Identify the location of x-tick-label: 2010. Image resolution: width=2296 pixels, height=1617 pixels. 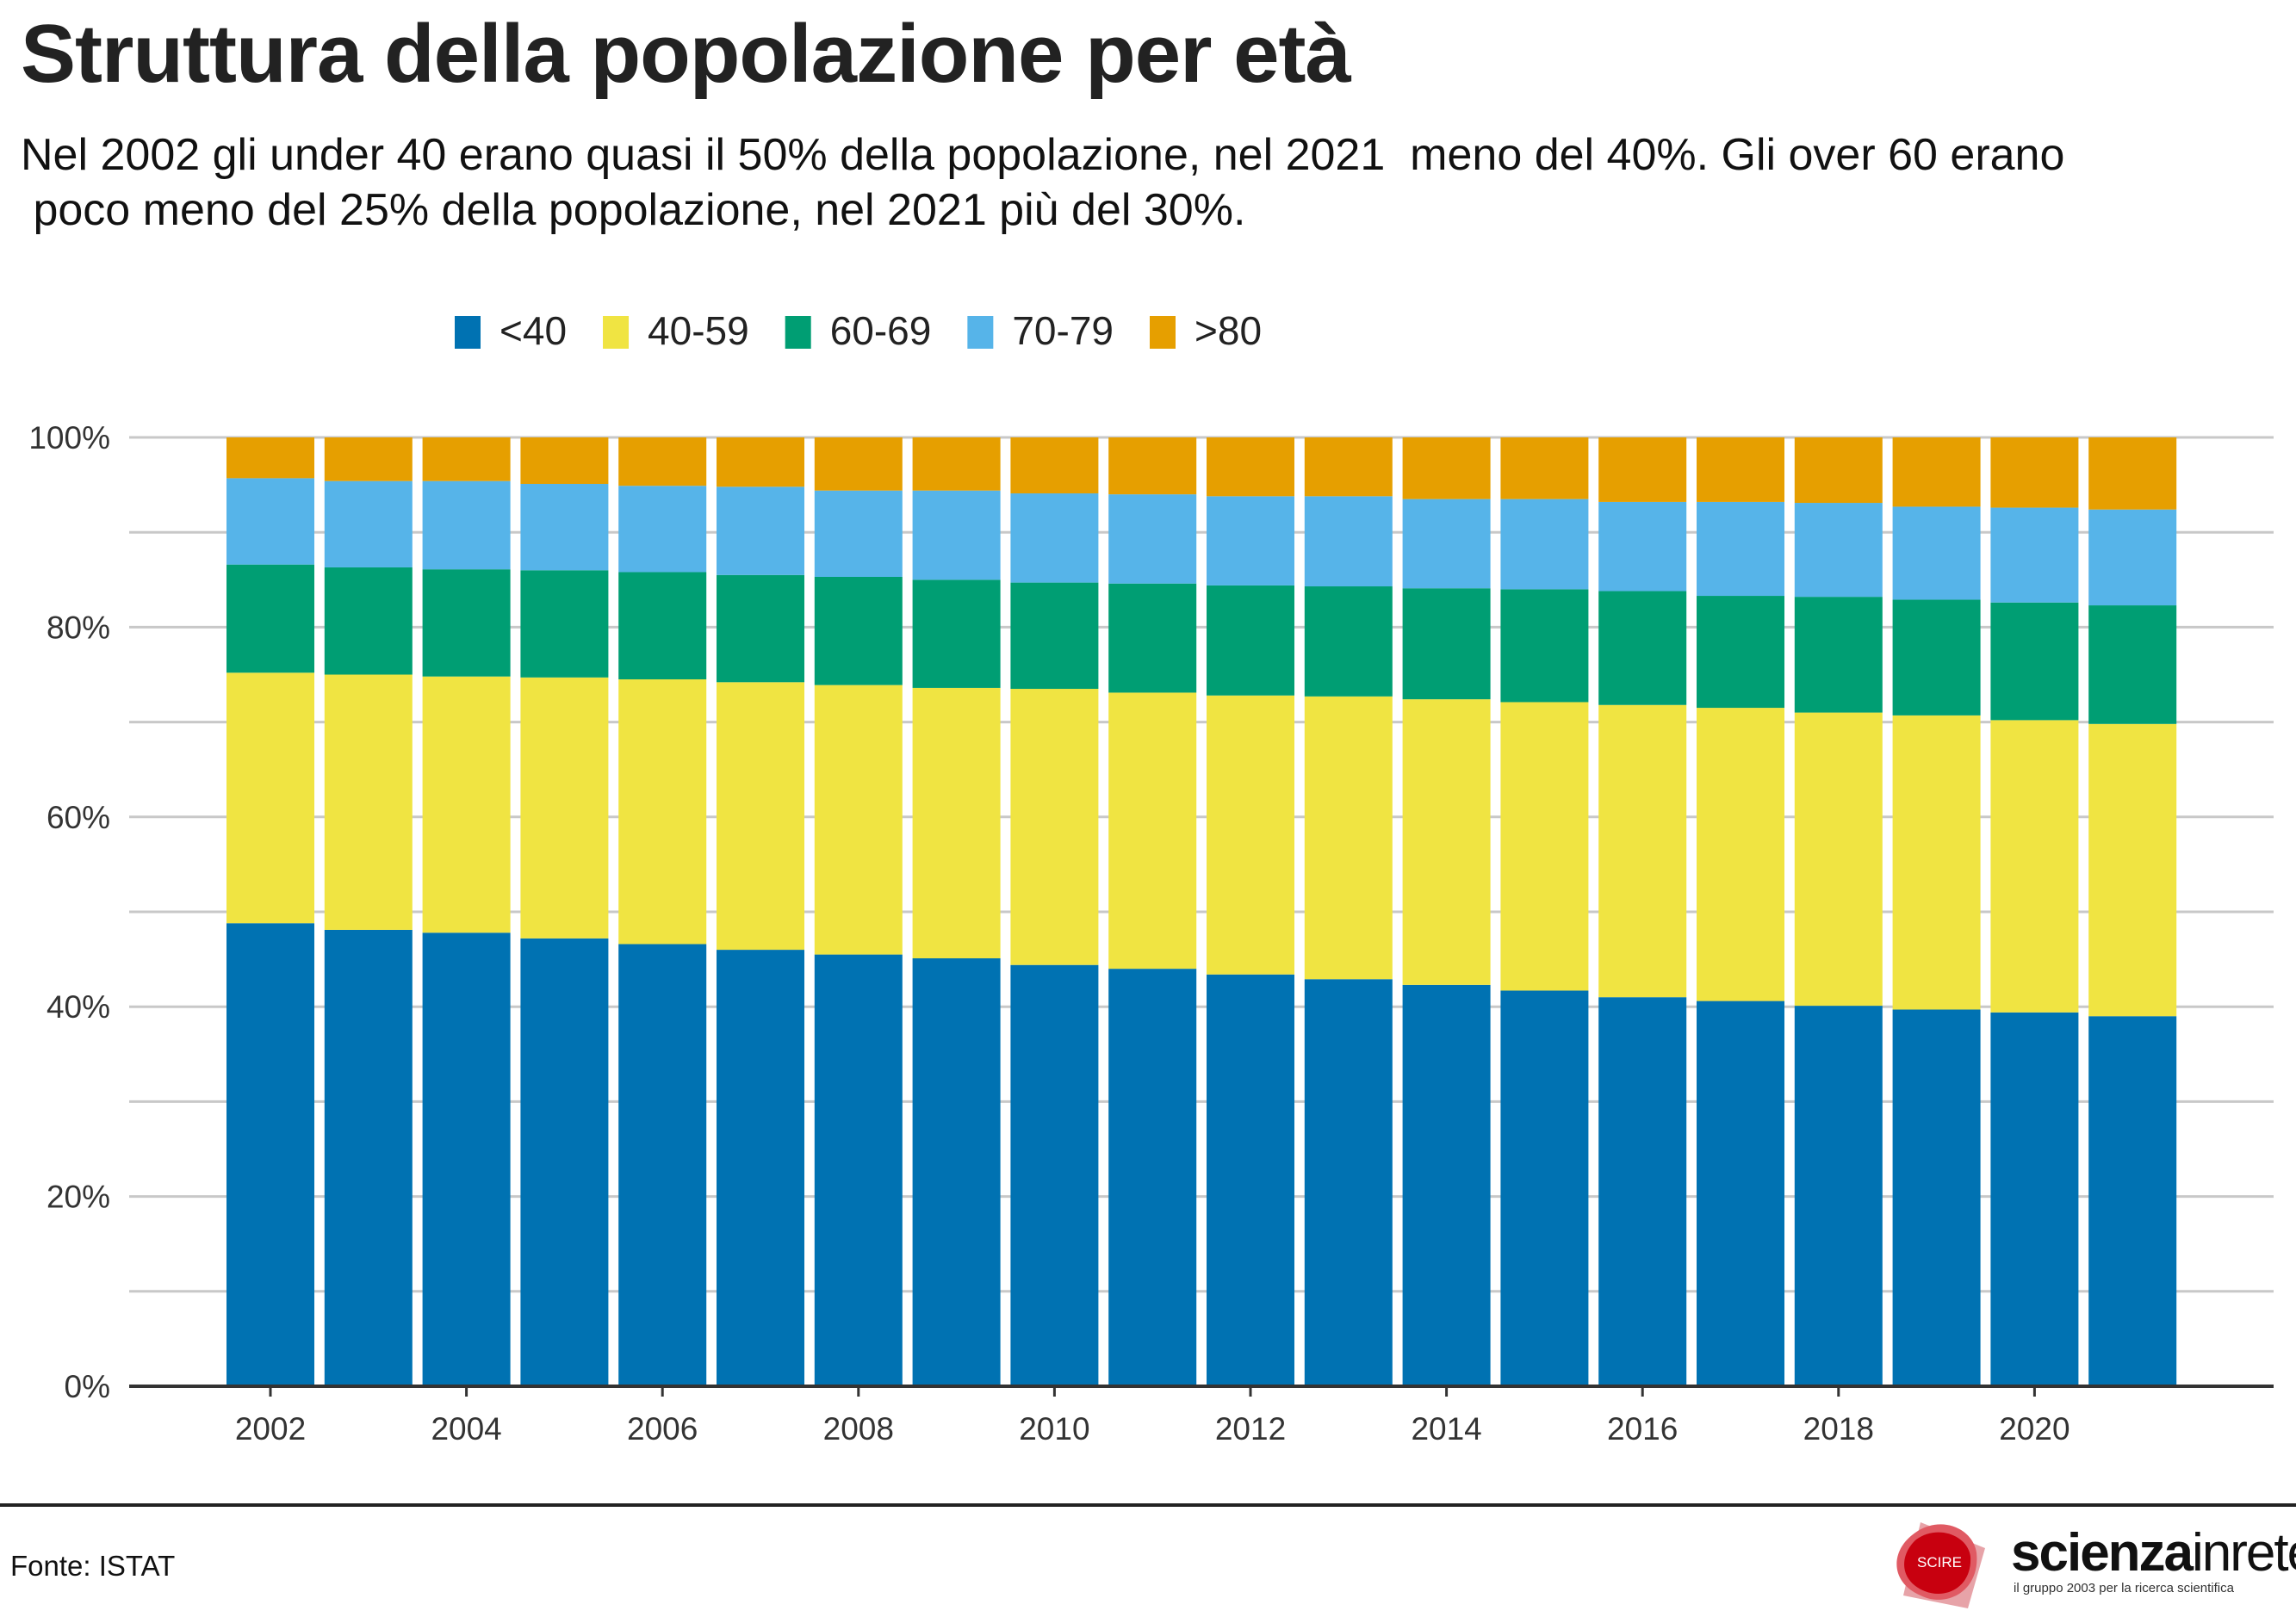
(1054, 1429).